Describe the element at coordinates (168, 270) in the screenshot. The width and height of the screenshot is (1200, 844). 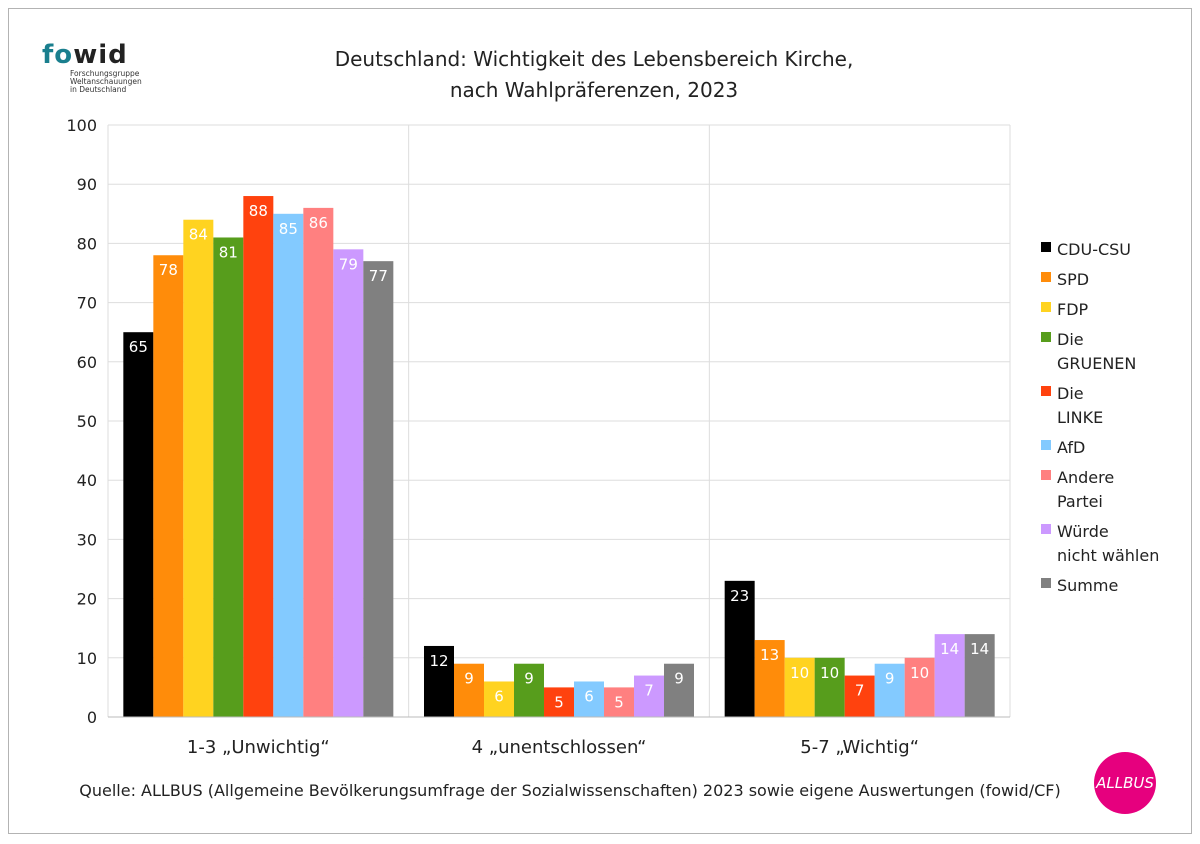
I see `data-label: 78` at that location.